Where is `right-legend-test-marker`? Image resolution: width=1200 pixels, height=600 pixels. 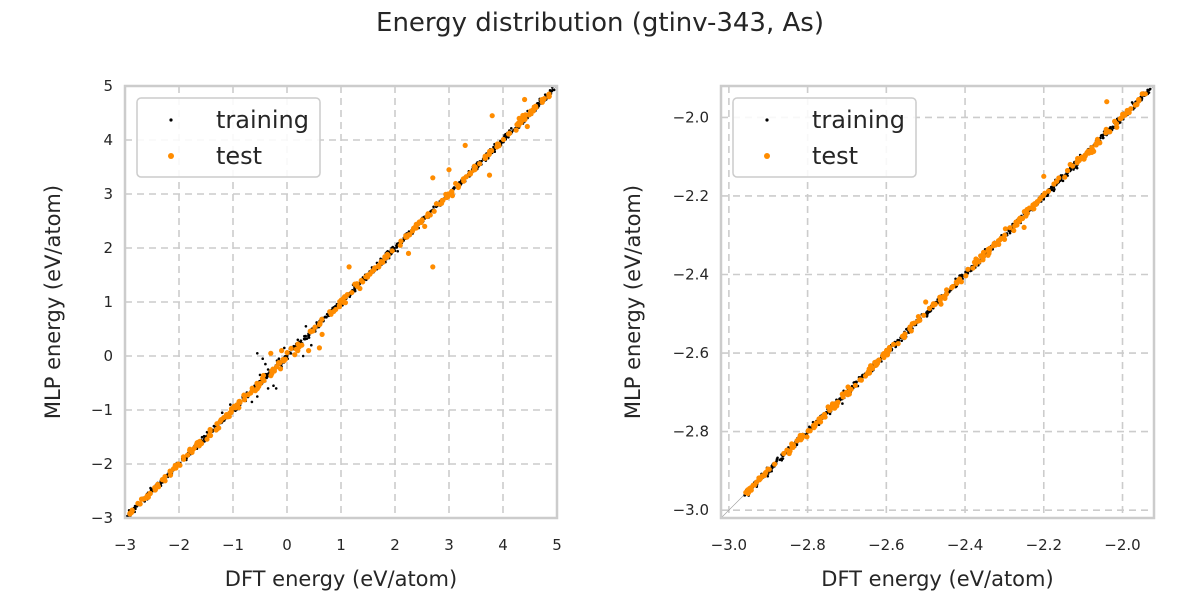 right-legend-test-marker is located at coordinates (767, 156).